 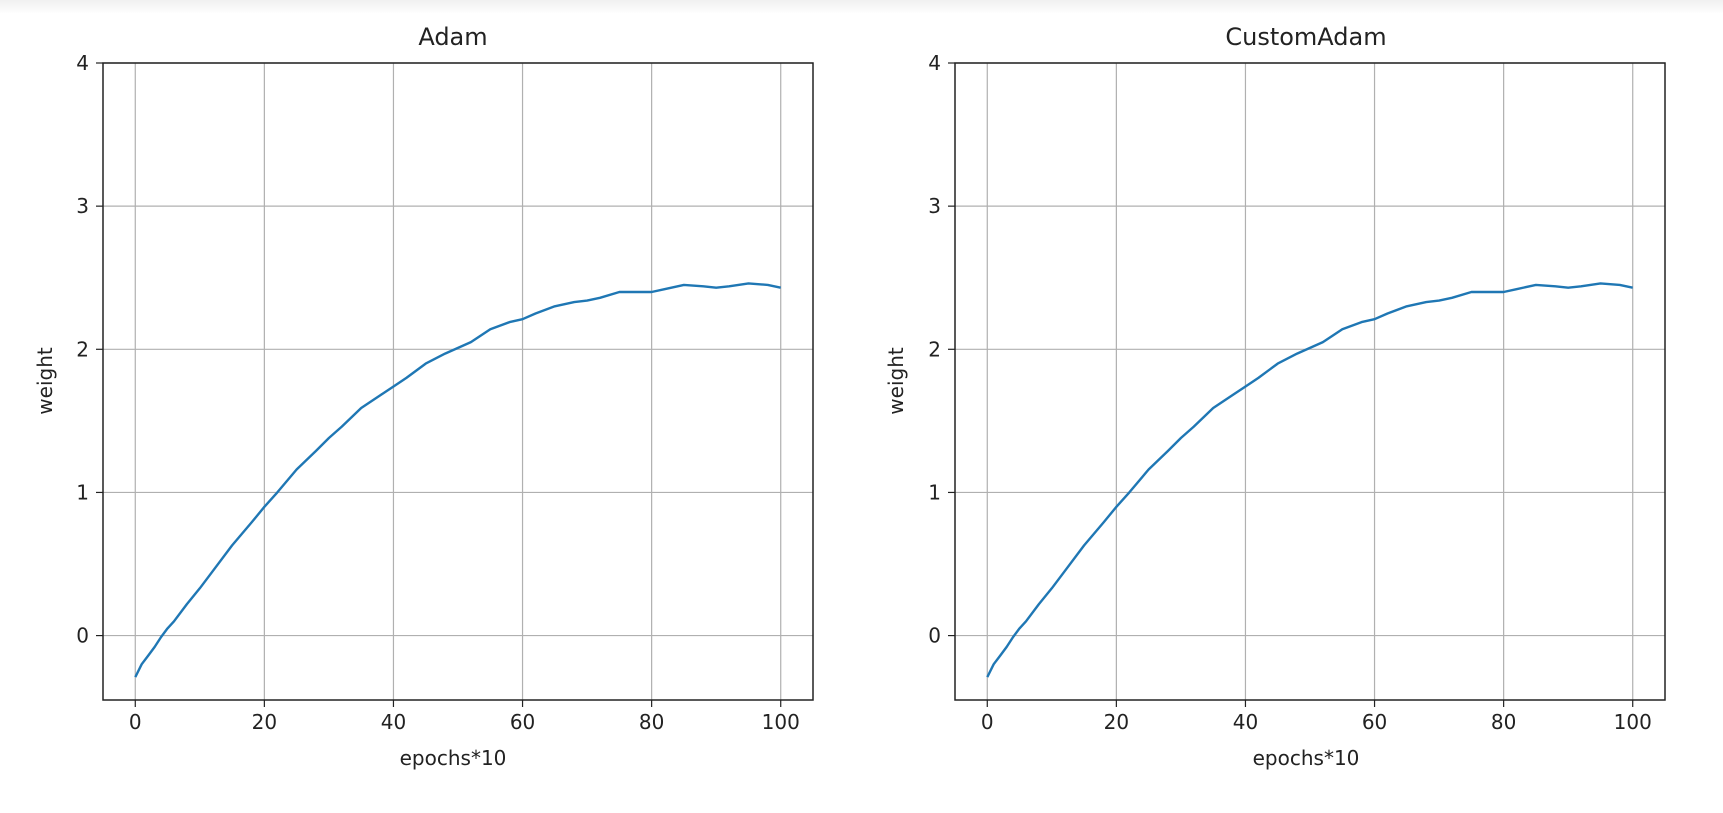 I want to click on chart-title: CustomAdam, so click(x=1305, y=37).